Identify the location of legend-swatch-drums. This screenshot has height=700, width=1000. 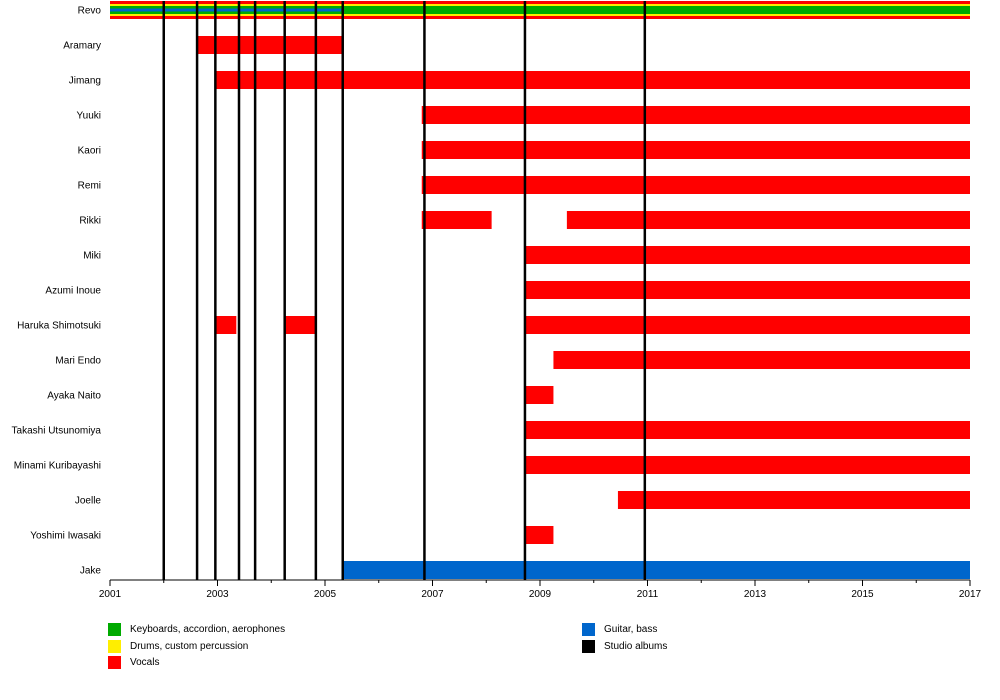
(114, 646).